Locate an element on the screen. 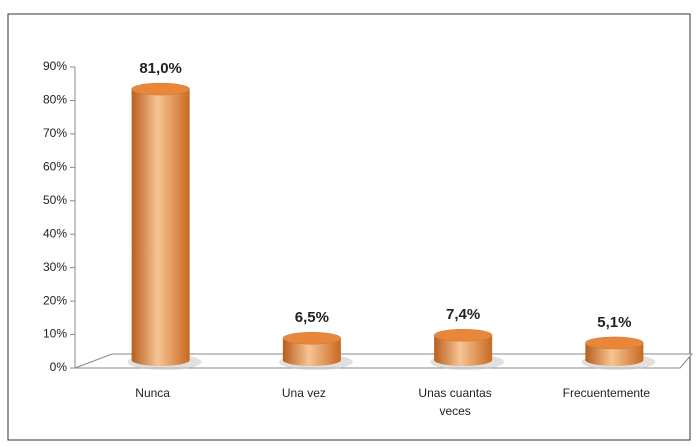 Image resolution: width=697 pixels, height=446 pixels. value-label: 7,4% is located at coordinates (463, 314).